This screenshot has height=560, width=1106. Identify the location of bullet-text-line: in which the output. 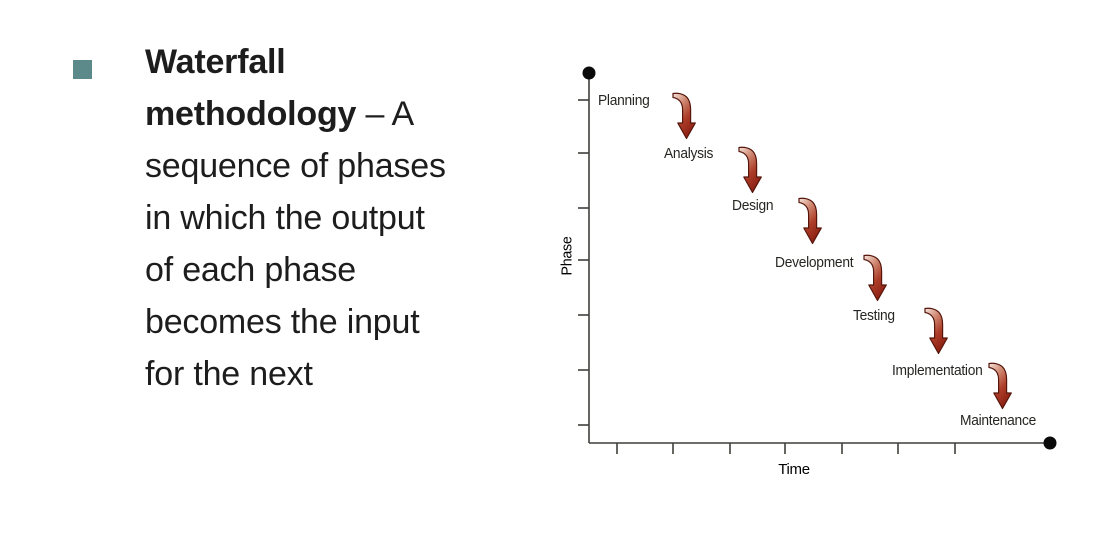
(340, 218).